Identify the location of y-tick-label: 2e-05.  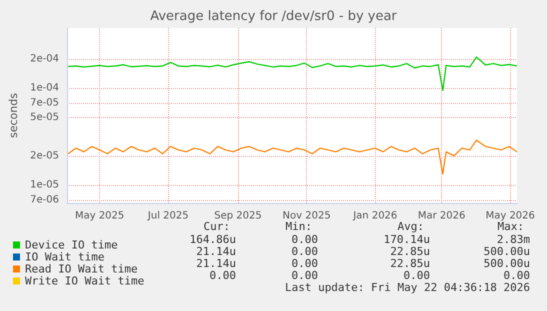
(44, 156).